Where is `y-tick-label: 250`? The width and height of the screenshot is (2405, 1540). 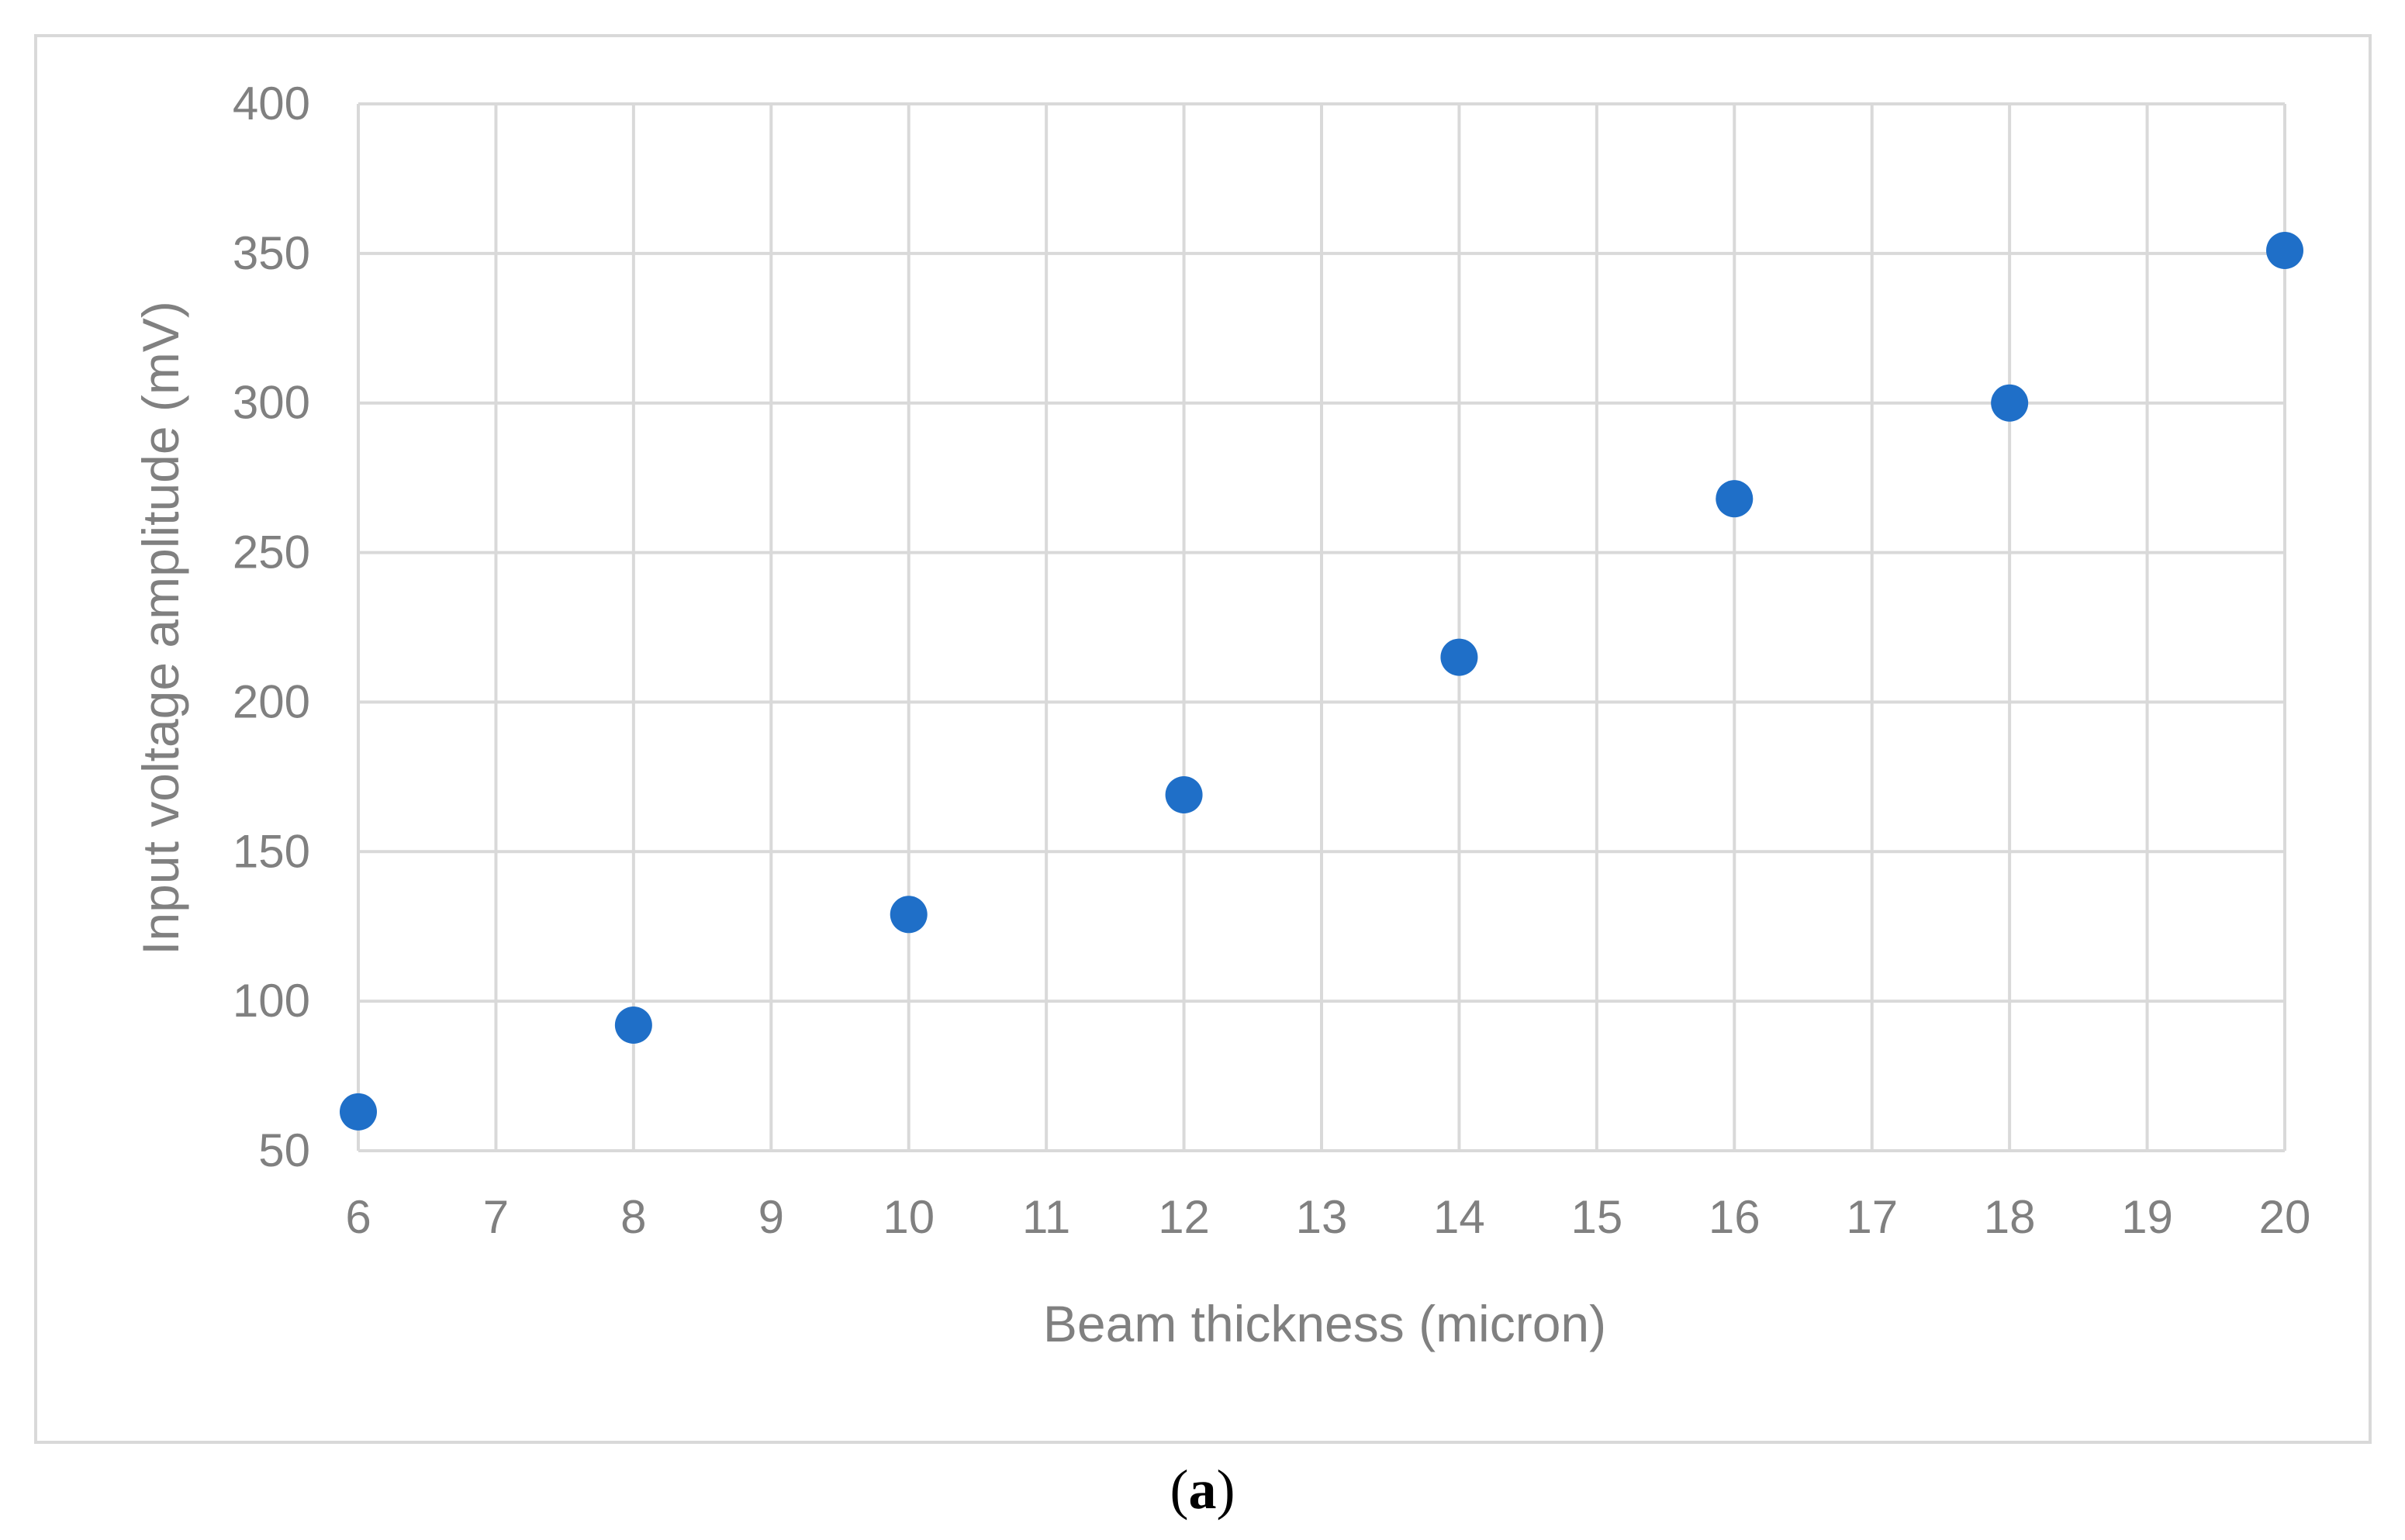
y-tick-label: 250 is located at coordinates (271, 552).